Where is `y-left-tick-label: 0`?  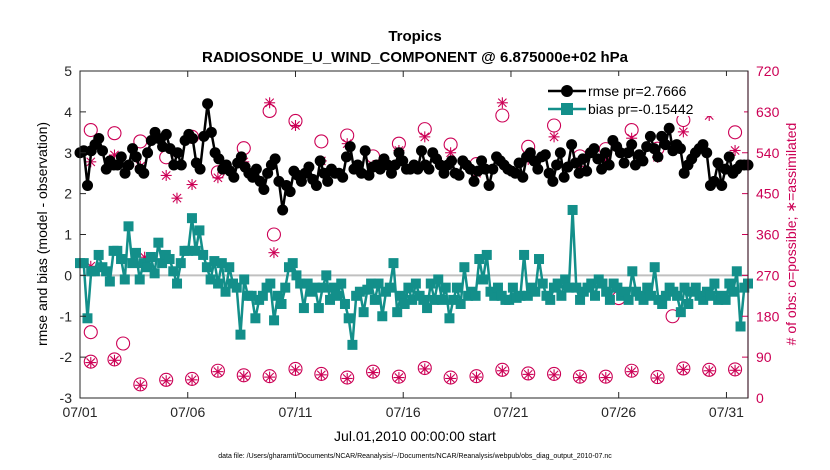 y-left-tick-label: 0 is located at coordinates (68, 275).